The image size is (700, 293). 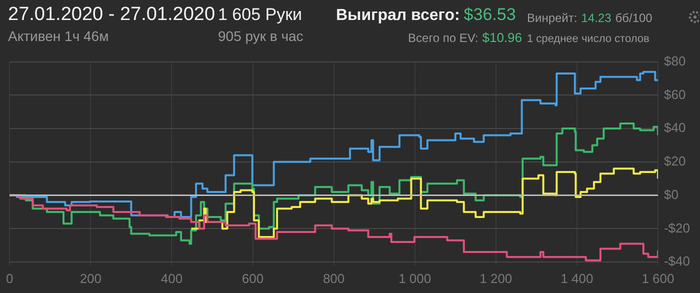 I want to click on x-tick-label: 800, so click(x=333, y=278).